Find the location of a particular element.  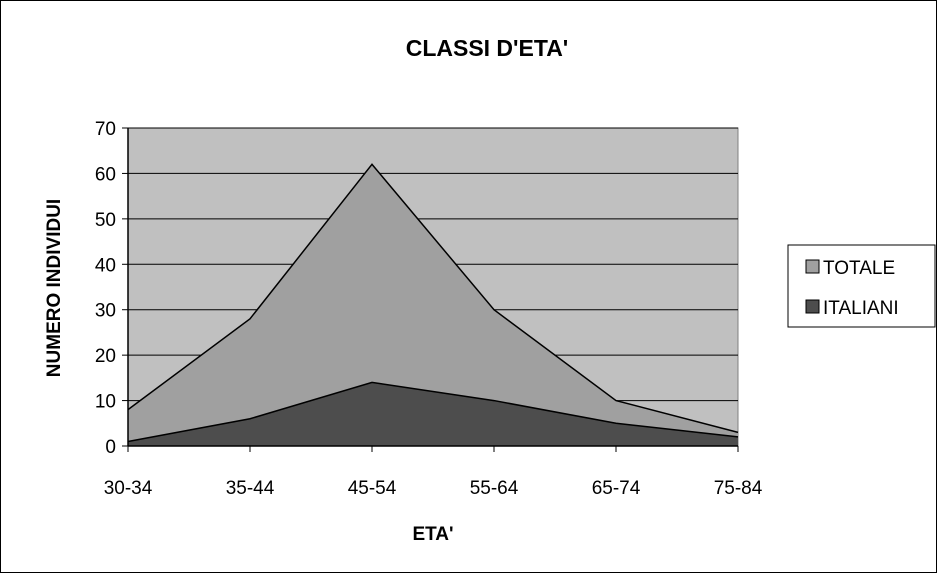

legend: TOTALE ITALIANI is located at coordinates (861, 286).